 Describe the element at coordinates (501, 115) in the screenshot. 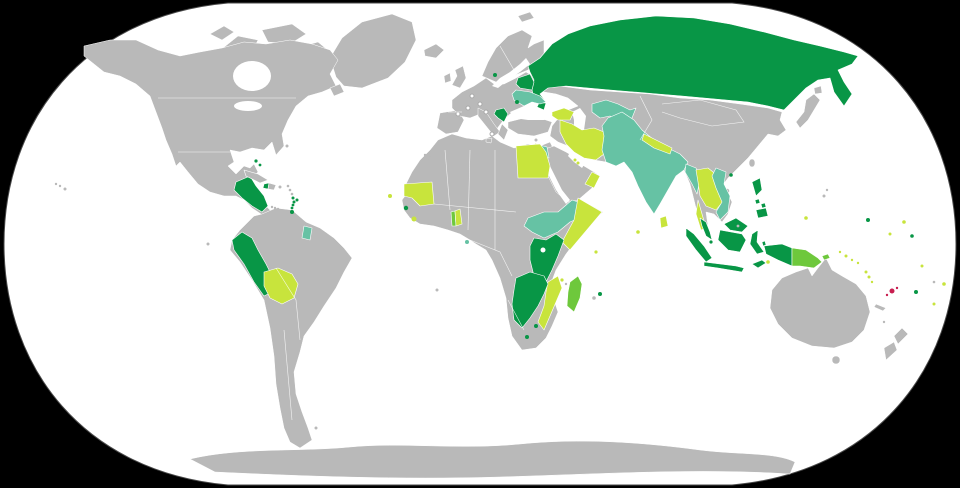

I see `region-serbia-bosnia` at that location.